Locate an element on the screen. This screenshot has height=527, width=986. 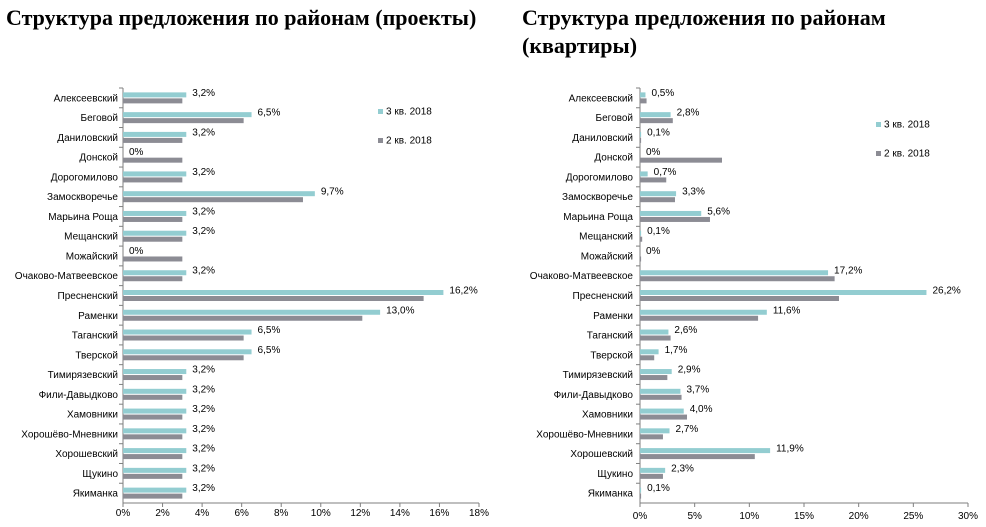
category-label: Хамовники is located at coordinates (607, 415).